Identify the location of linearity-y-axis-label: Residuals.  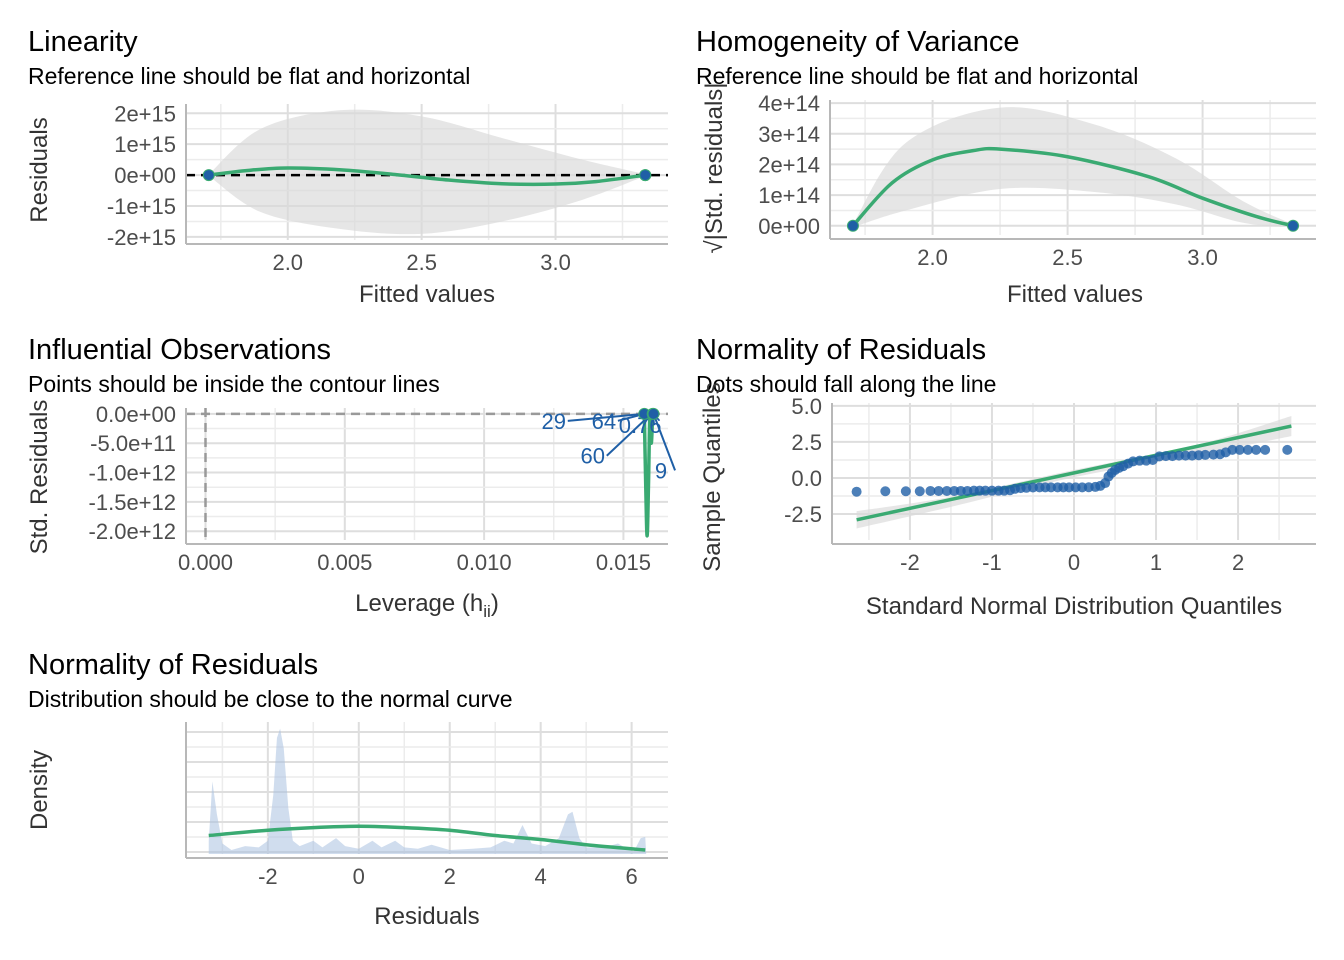
(39, 169).